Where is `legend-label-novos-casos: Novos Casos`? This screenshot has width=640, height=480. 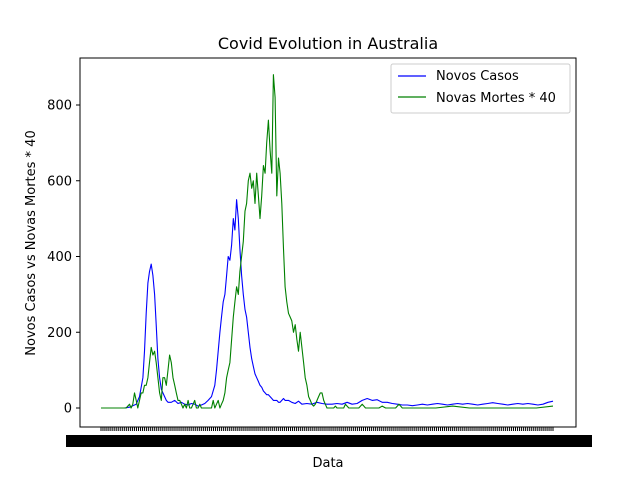 legend-label-novos-casos: Novos Casos is located at coordinates (477, 76).